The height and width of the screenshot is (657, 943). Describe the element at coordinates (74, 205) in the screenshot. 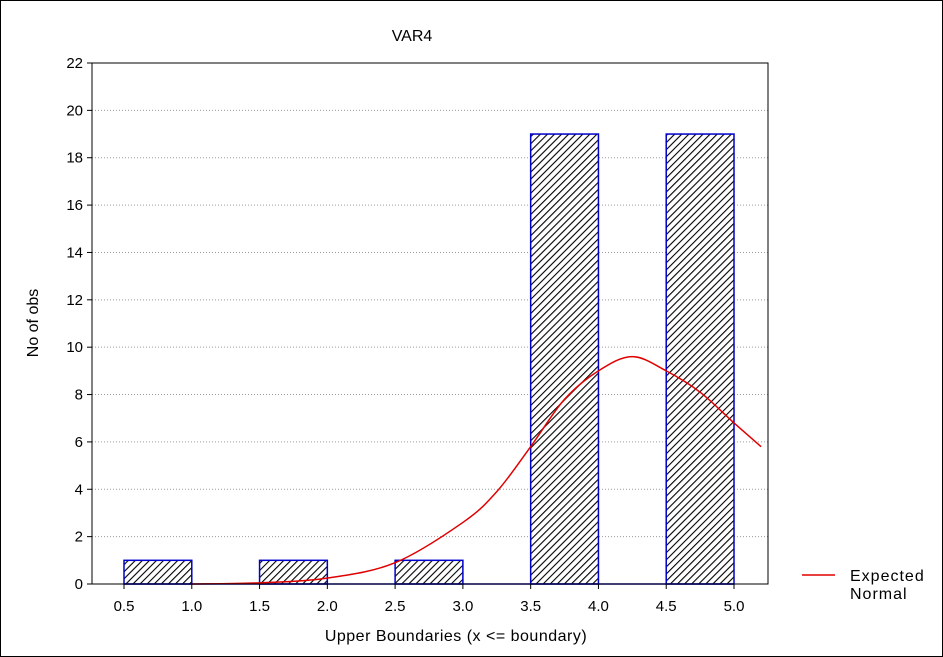

I see `y-tick-label: 16` at that location.